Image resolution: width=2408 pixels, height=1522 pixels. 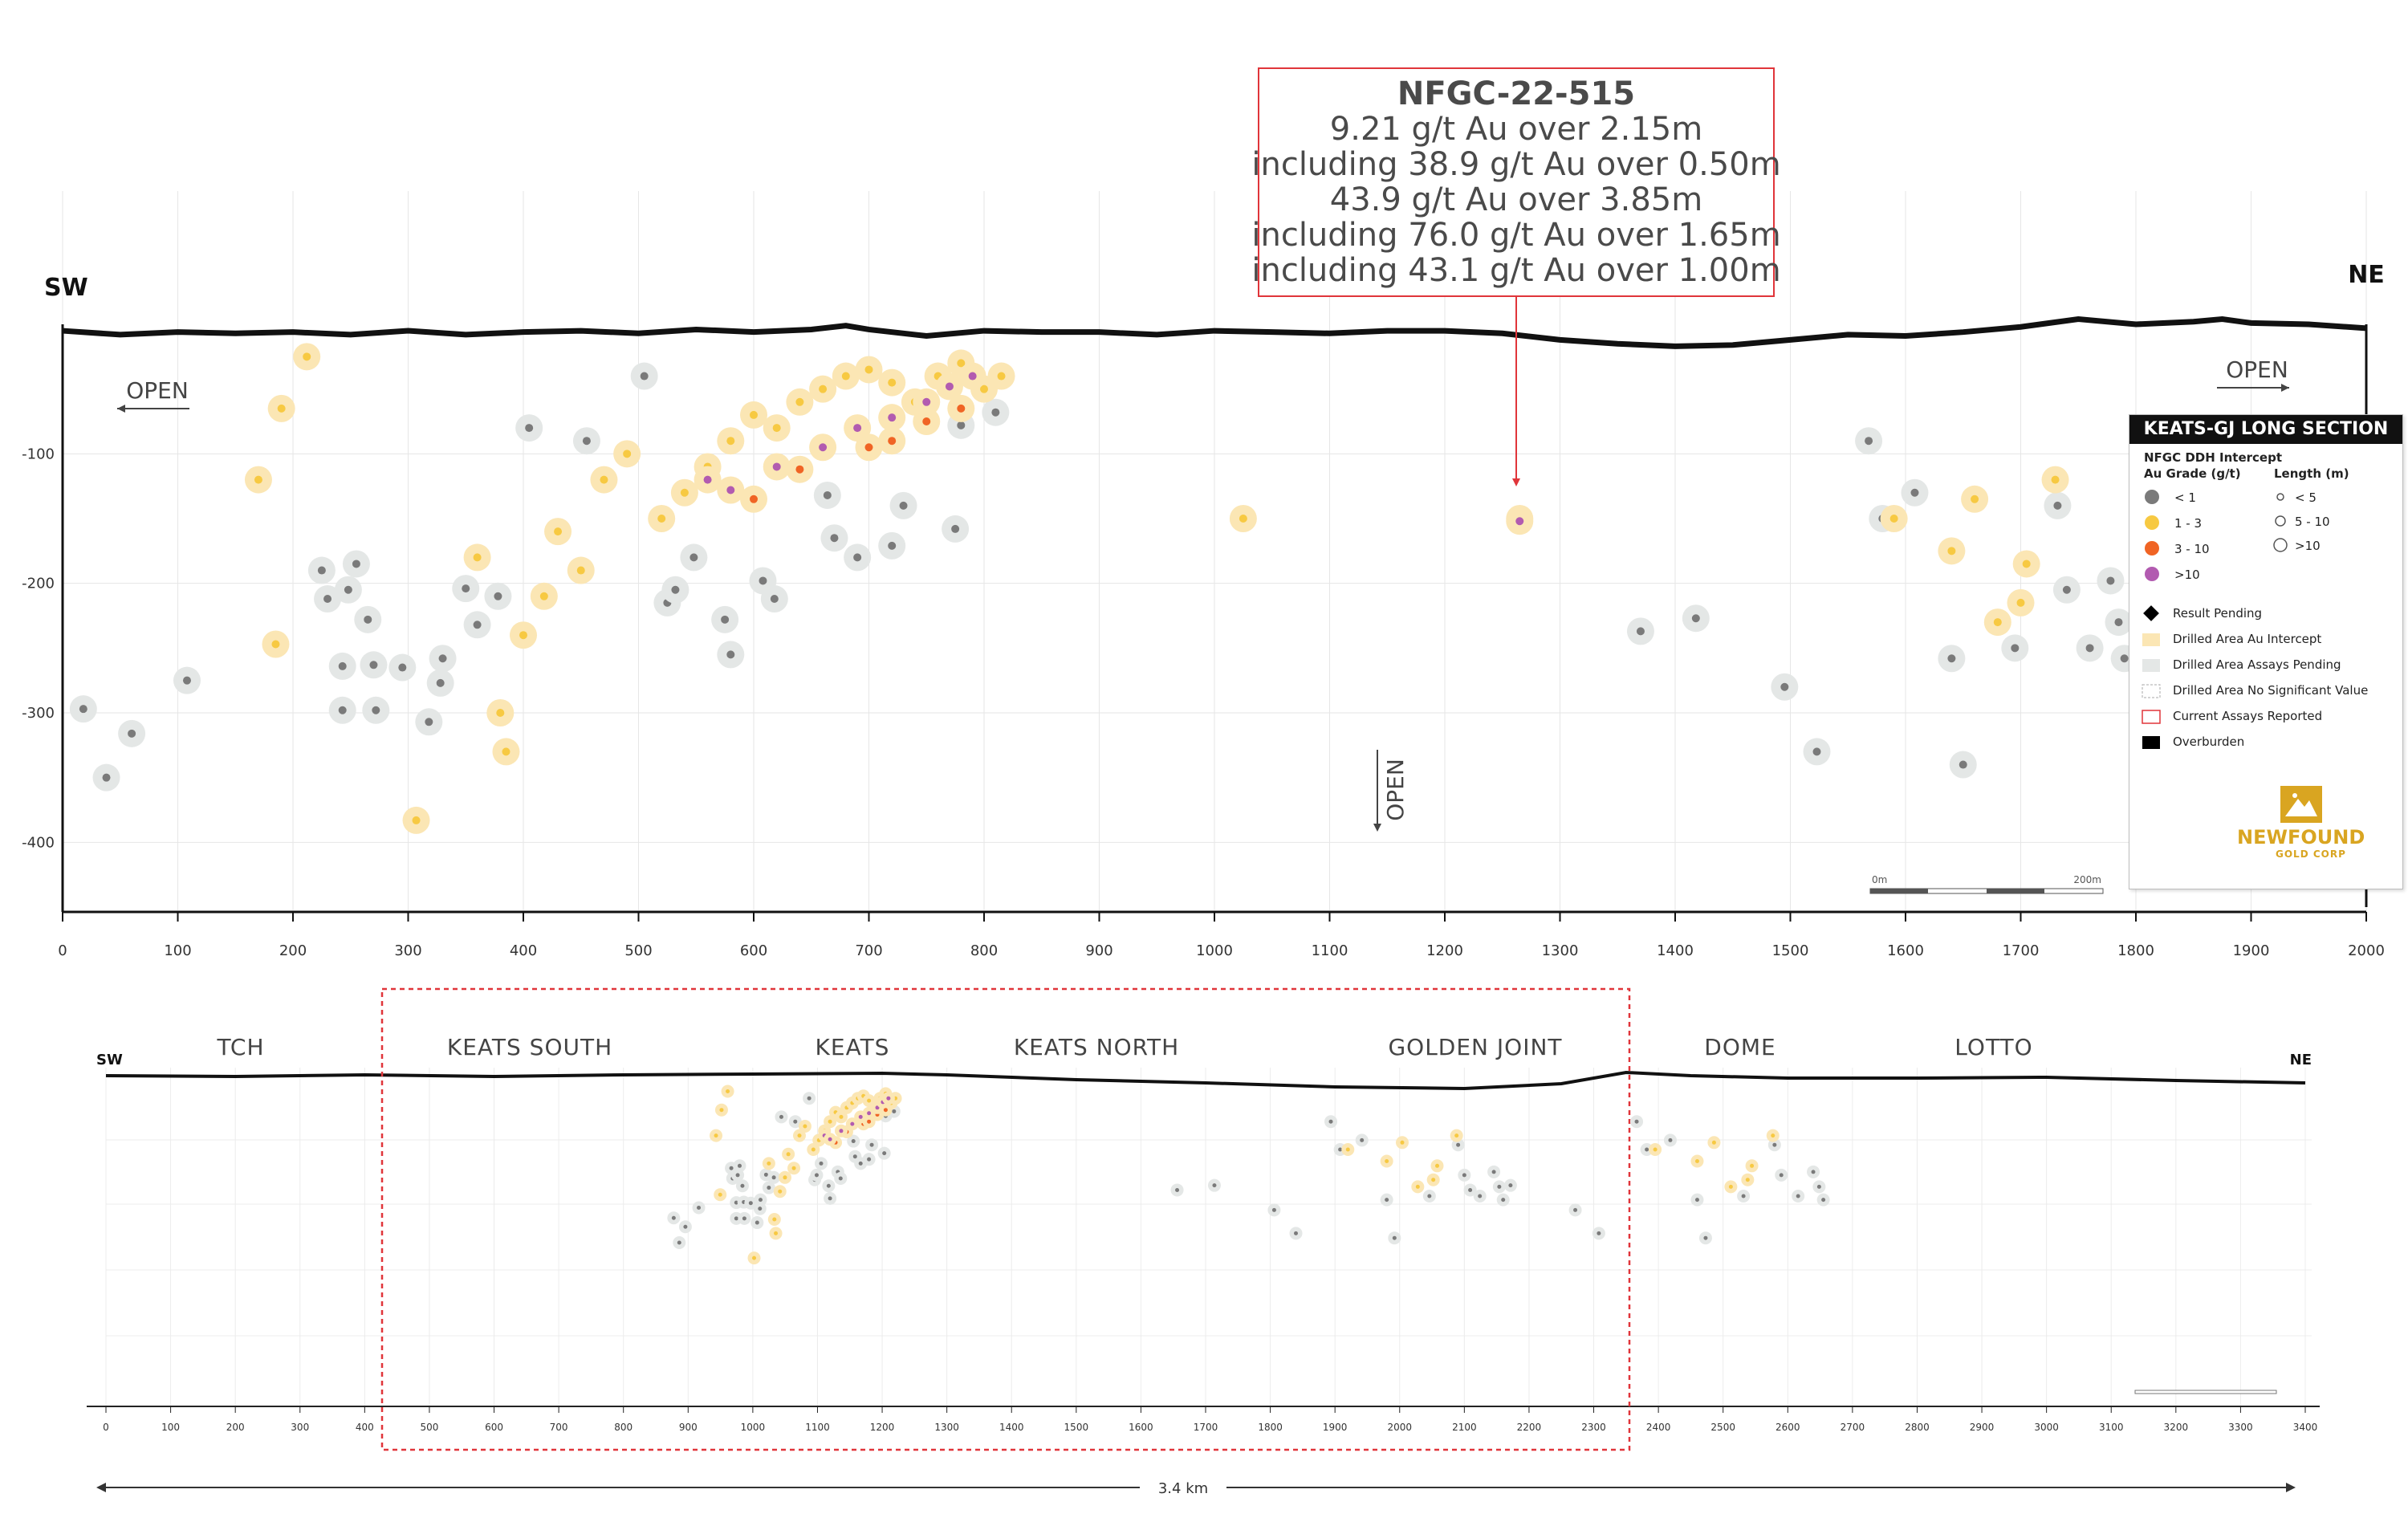 I want to click on sw-label: SW, so click(x=66, y=288).